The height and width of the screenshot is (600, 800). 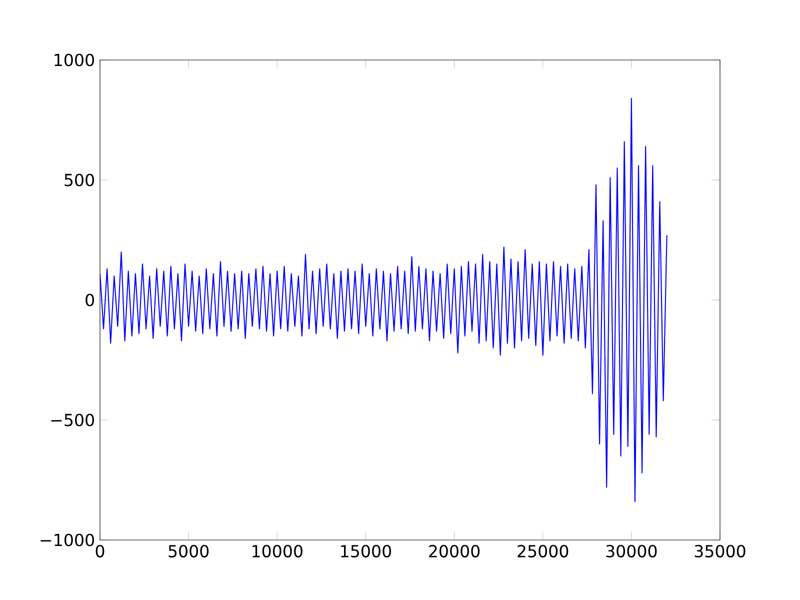 I want to click on y-tick-label: 1000, so click(x=74, y=60).